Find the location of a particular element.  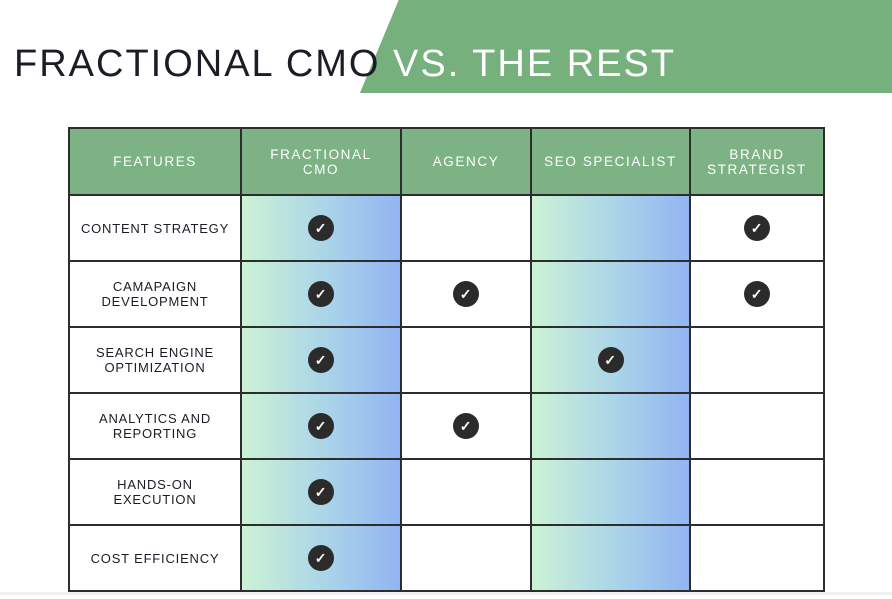

table-row: ANALYTICS AND REPORTING ✓ ✓ ✓ ✓ is located at coordinates (446, 426).